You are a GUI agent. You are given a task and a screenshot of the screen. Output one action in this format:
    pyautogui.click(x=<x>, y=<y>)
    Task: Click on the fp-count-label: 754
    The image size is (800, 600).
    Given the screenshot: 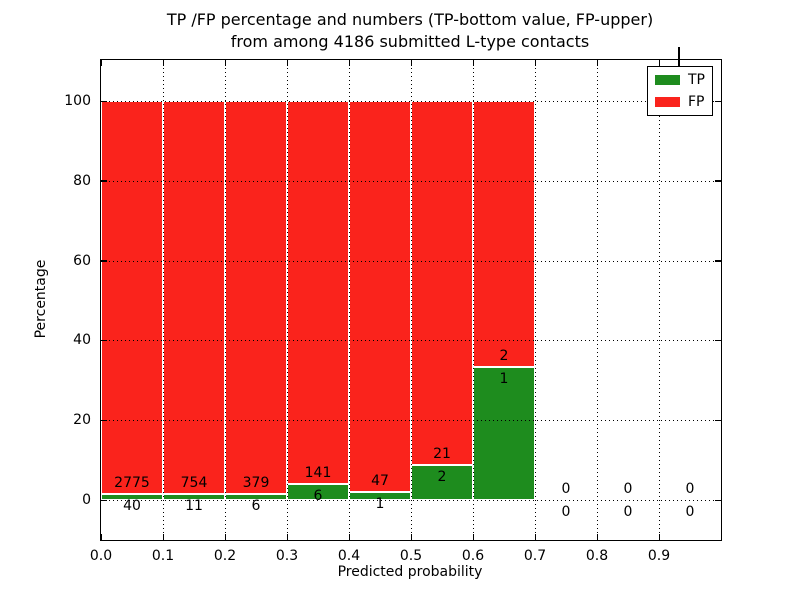 What is the action you would take?
    pyautogui.click(x=194, y=483)
    